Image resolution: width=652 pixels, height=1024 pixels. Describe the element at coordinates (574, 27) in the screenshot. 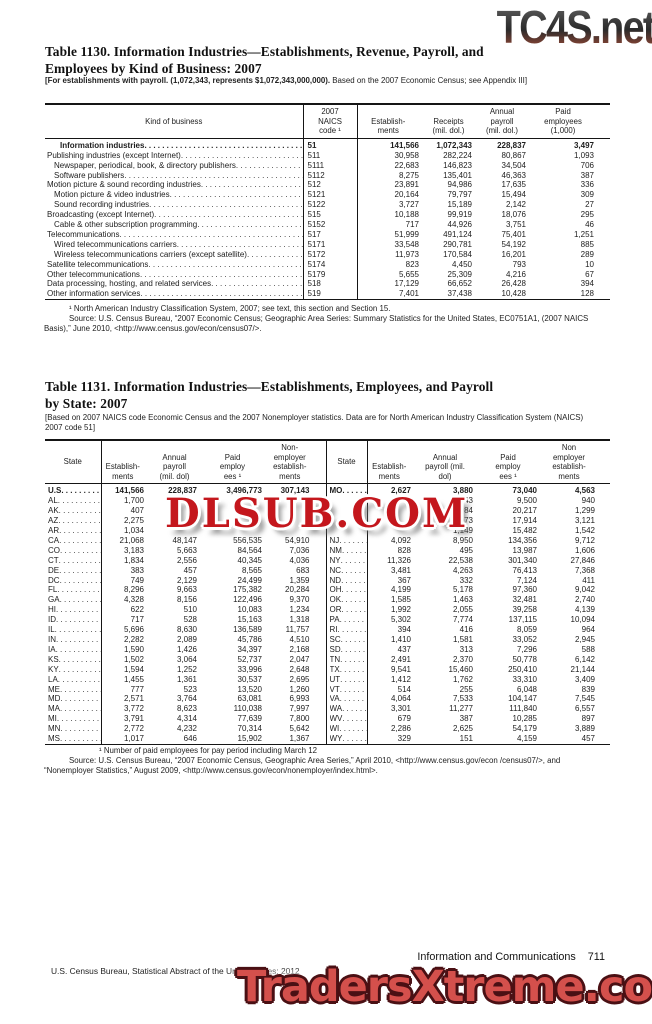

I see `watermark-tc4s: TC4S.net` at that location.